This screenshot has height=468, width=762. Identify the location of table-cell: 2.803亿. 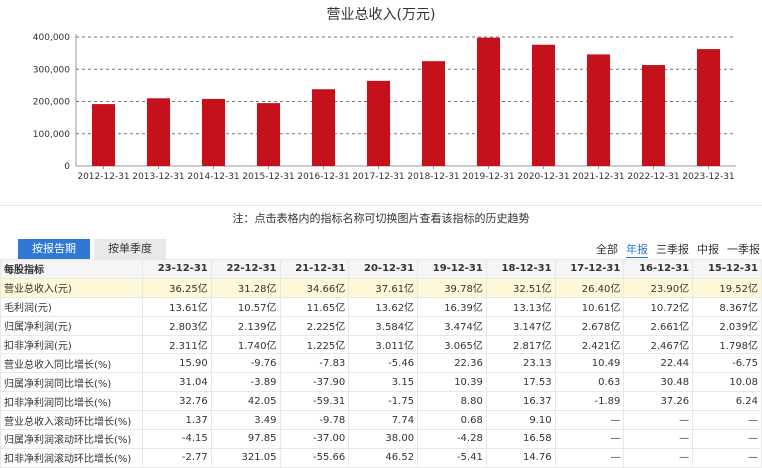
(177, 325).